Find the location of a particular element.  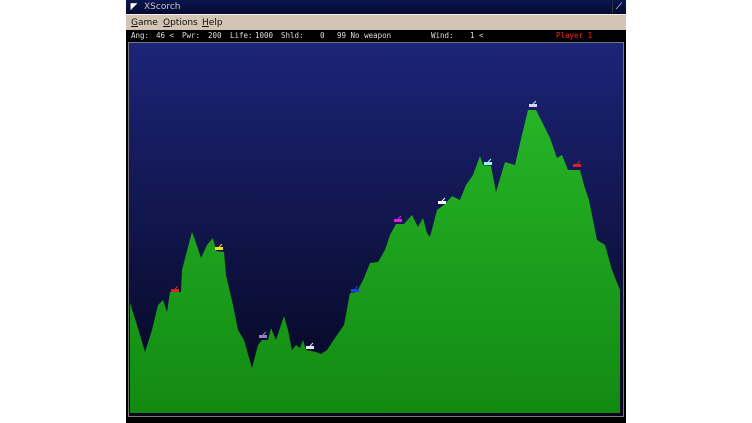

menu-game: Game is located at coordinates (144, 23).